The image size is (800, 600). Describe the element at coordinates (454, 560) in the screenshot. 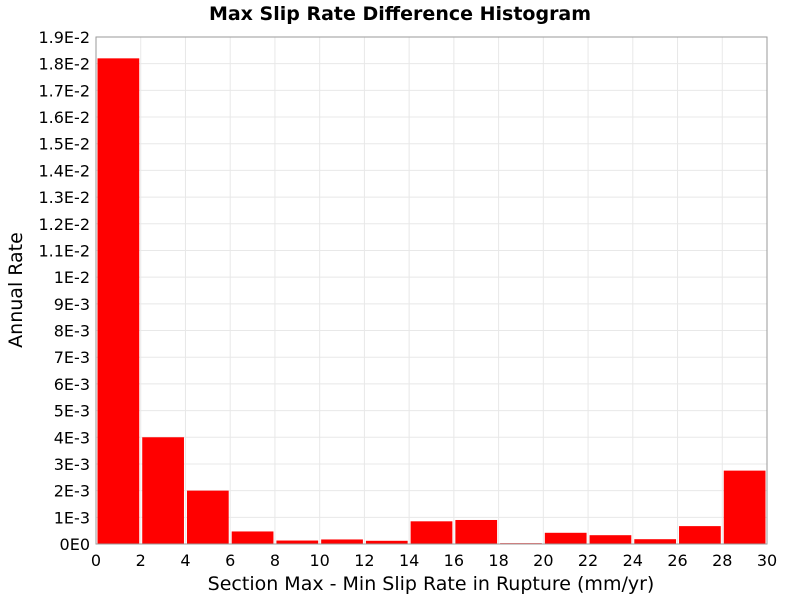

I see `x-tick-label: 16` at that location.